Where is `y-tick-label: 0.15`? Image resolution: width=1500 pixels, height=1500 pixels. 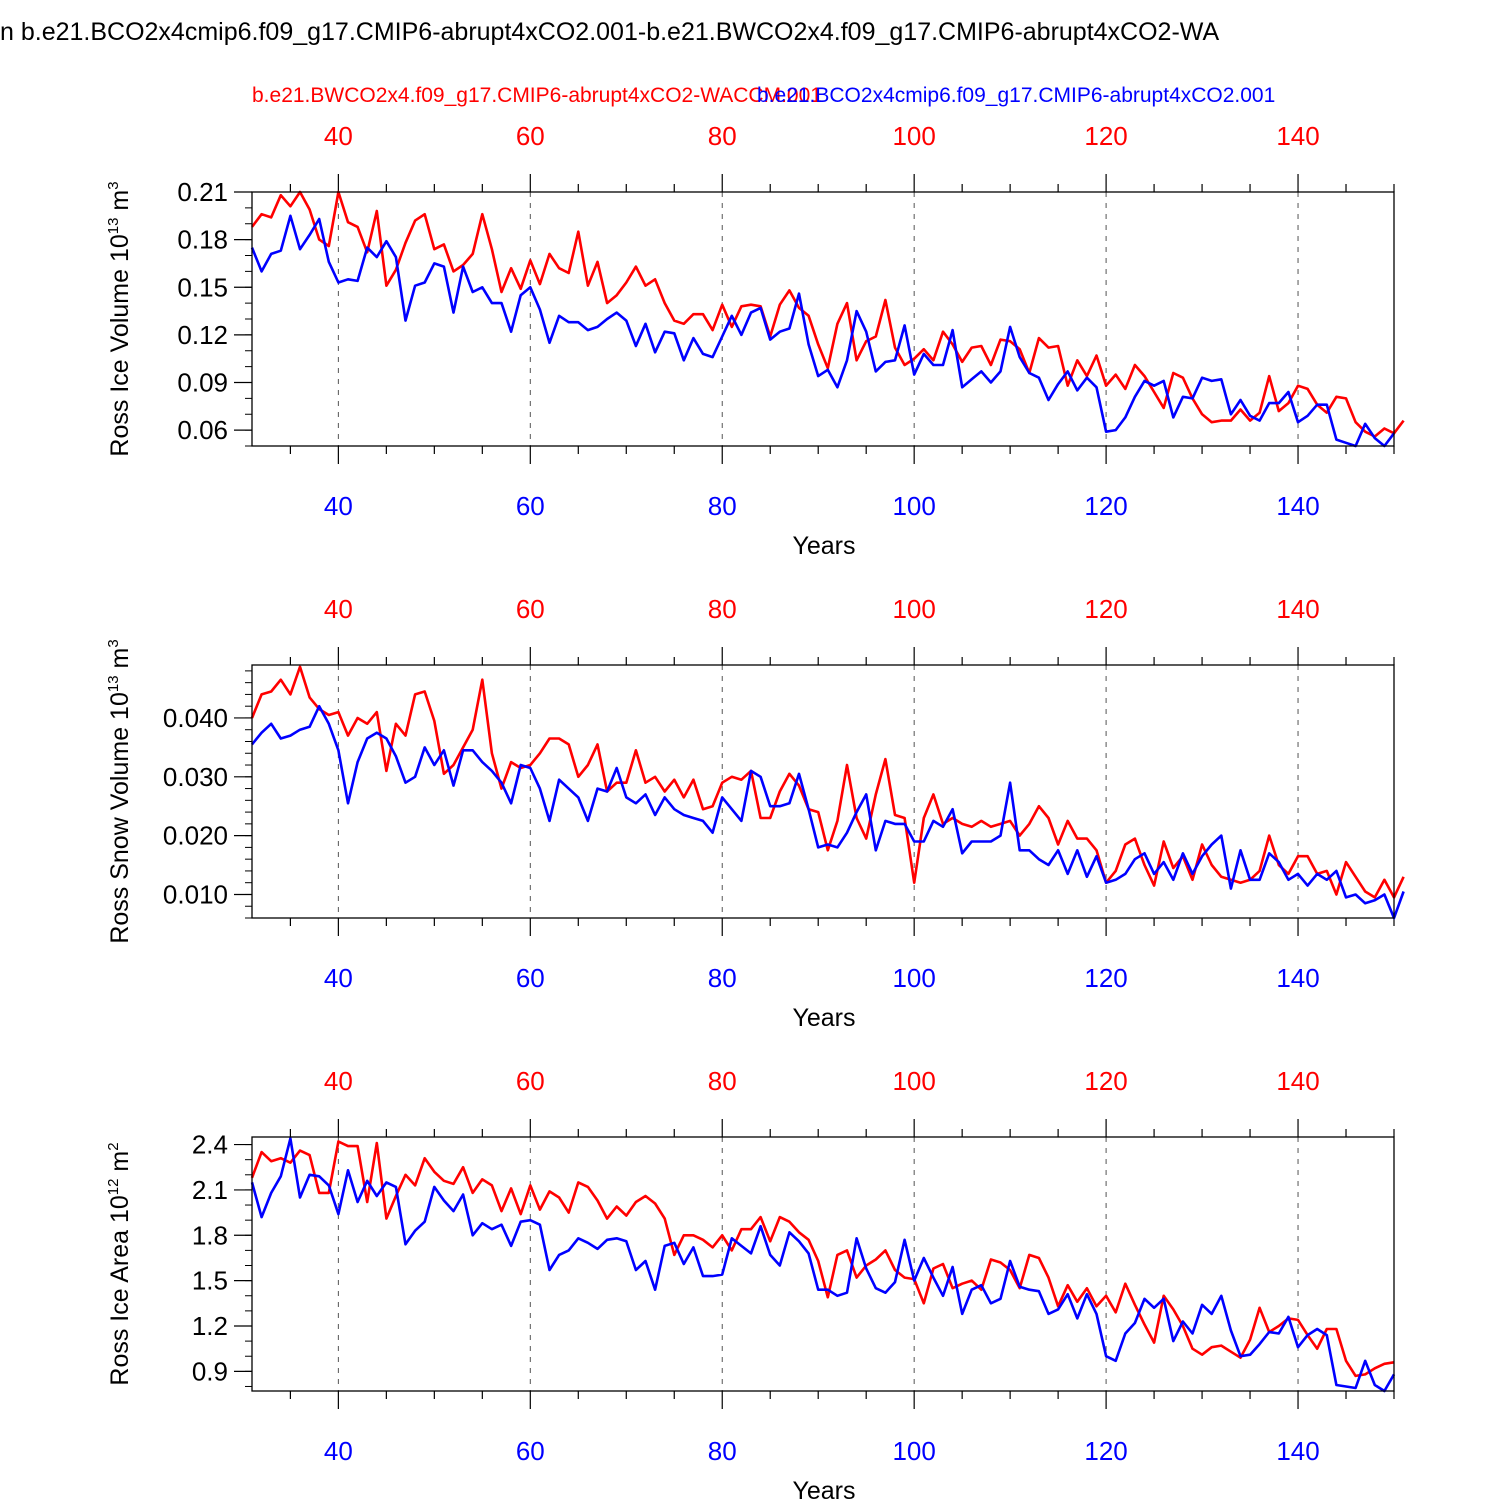 y-tick-label: 0.15 is located at coordinates (202, 287).